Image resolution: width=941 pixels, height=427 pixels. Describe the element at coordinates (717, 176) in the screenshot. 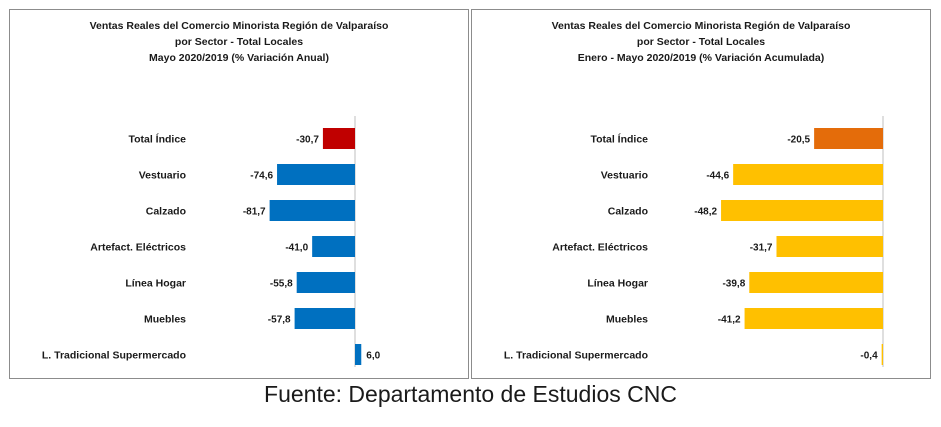

I see `value-label: -44,6` at that location.